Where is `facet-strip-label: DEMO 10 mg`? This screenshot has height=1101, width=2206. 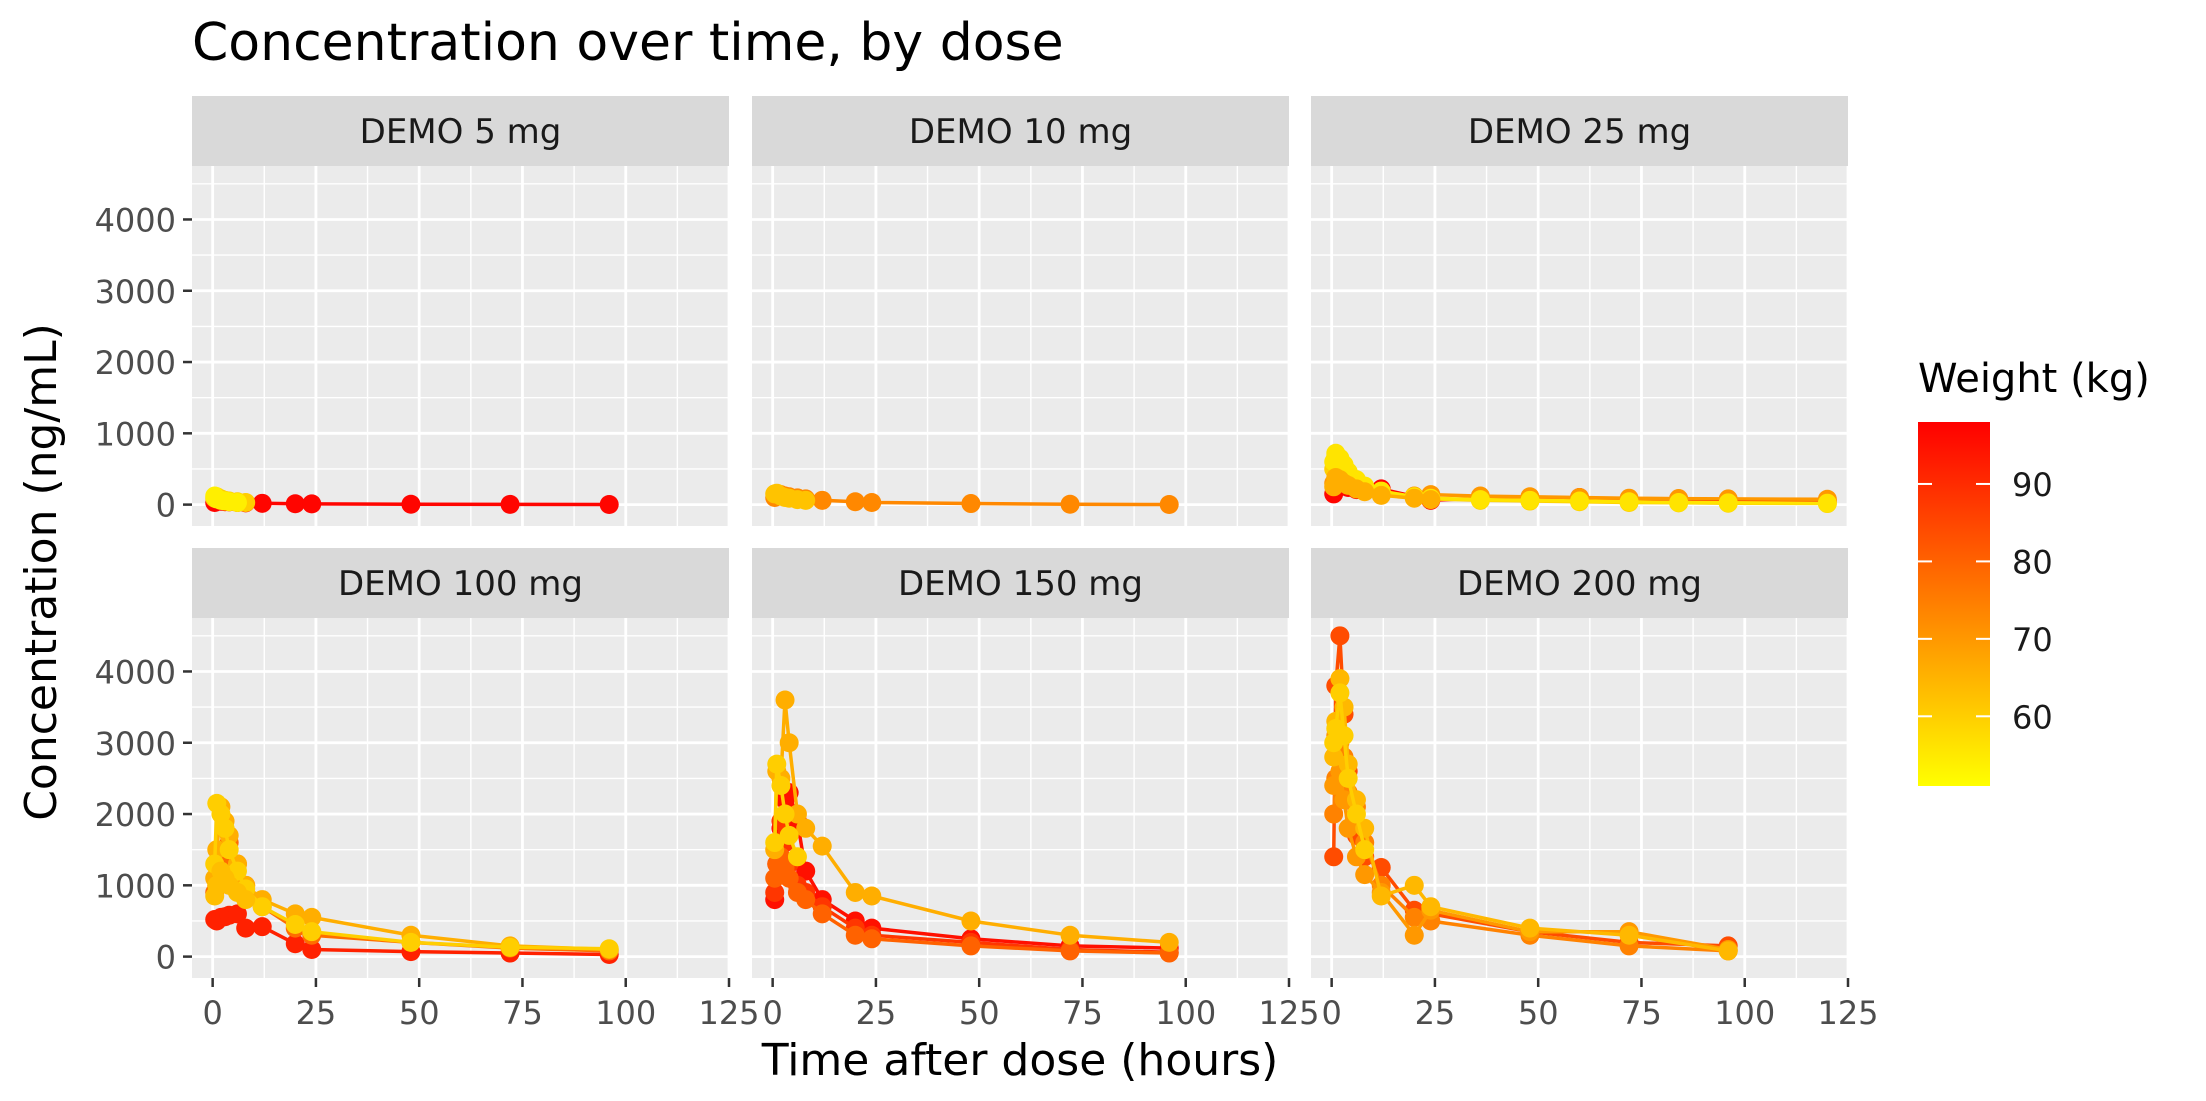
facet-strip-label: DEMO 10 mg is located at coordinates (1020, 132).